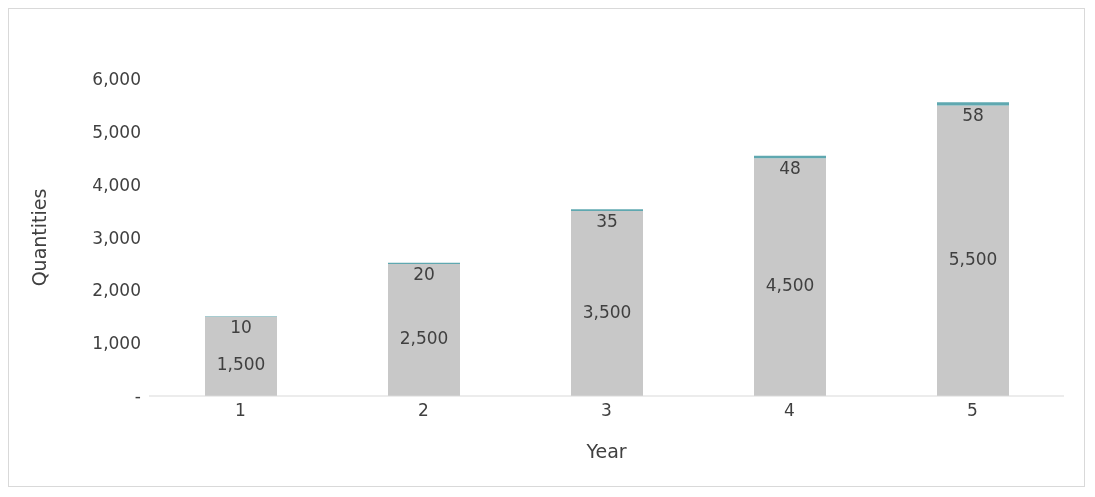 The image size is (1095, 497). Describe the element at coordinates (424, 337) in the screenshot. I see `data-label: 2,500` at that location.